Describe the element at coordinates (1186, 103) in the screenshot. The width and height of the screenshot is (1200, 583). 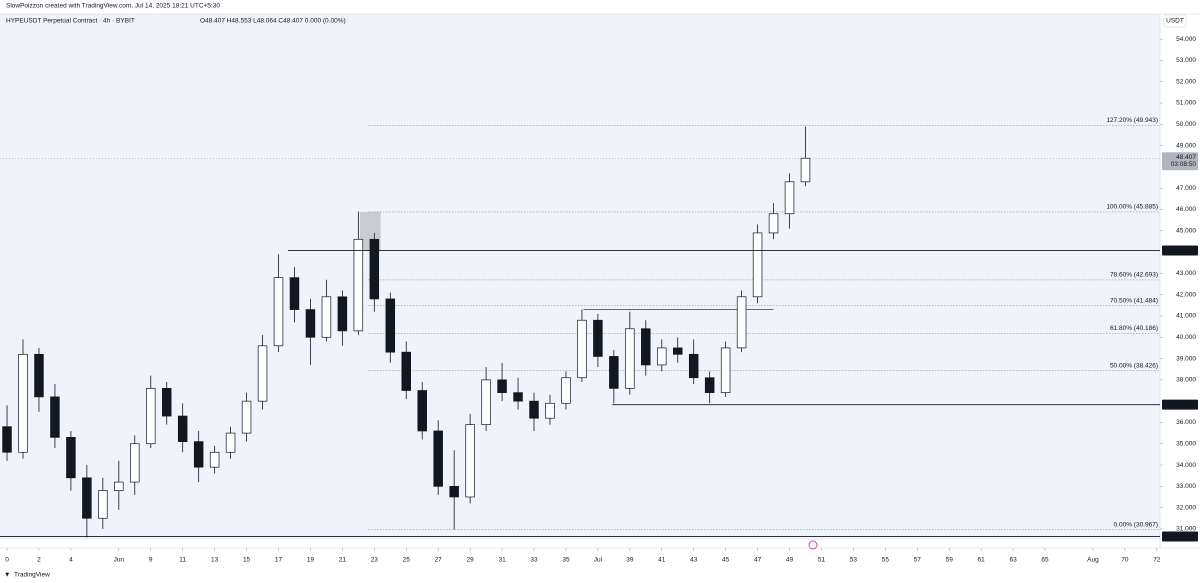
I see `y-tick-label: 51.000` at that location.